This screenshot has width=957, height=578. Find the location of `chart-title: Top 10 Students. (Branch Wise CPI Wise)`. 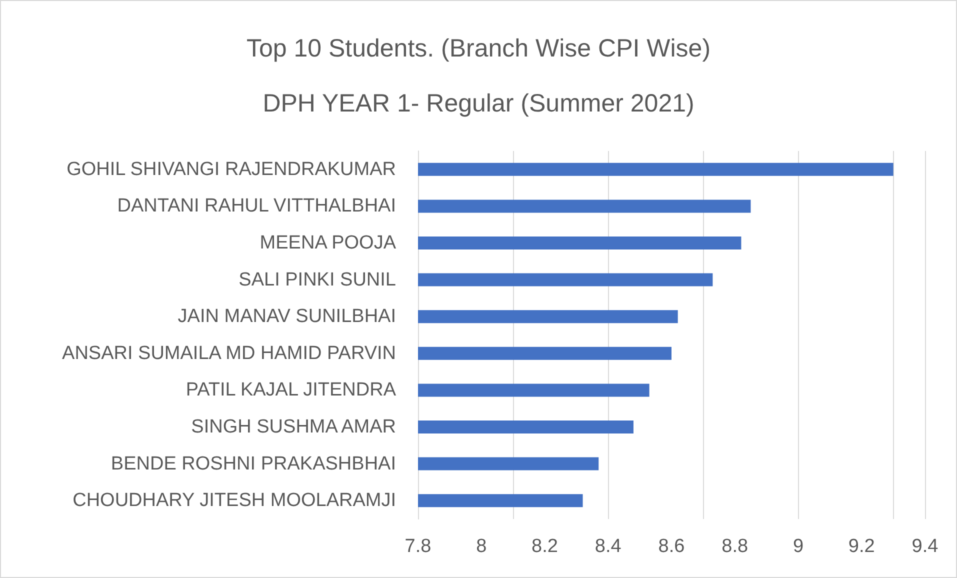

chart-title: Top 10 Students. (Branch Wise CPI Wise) is located at coordinates (478, 48).